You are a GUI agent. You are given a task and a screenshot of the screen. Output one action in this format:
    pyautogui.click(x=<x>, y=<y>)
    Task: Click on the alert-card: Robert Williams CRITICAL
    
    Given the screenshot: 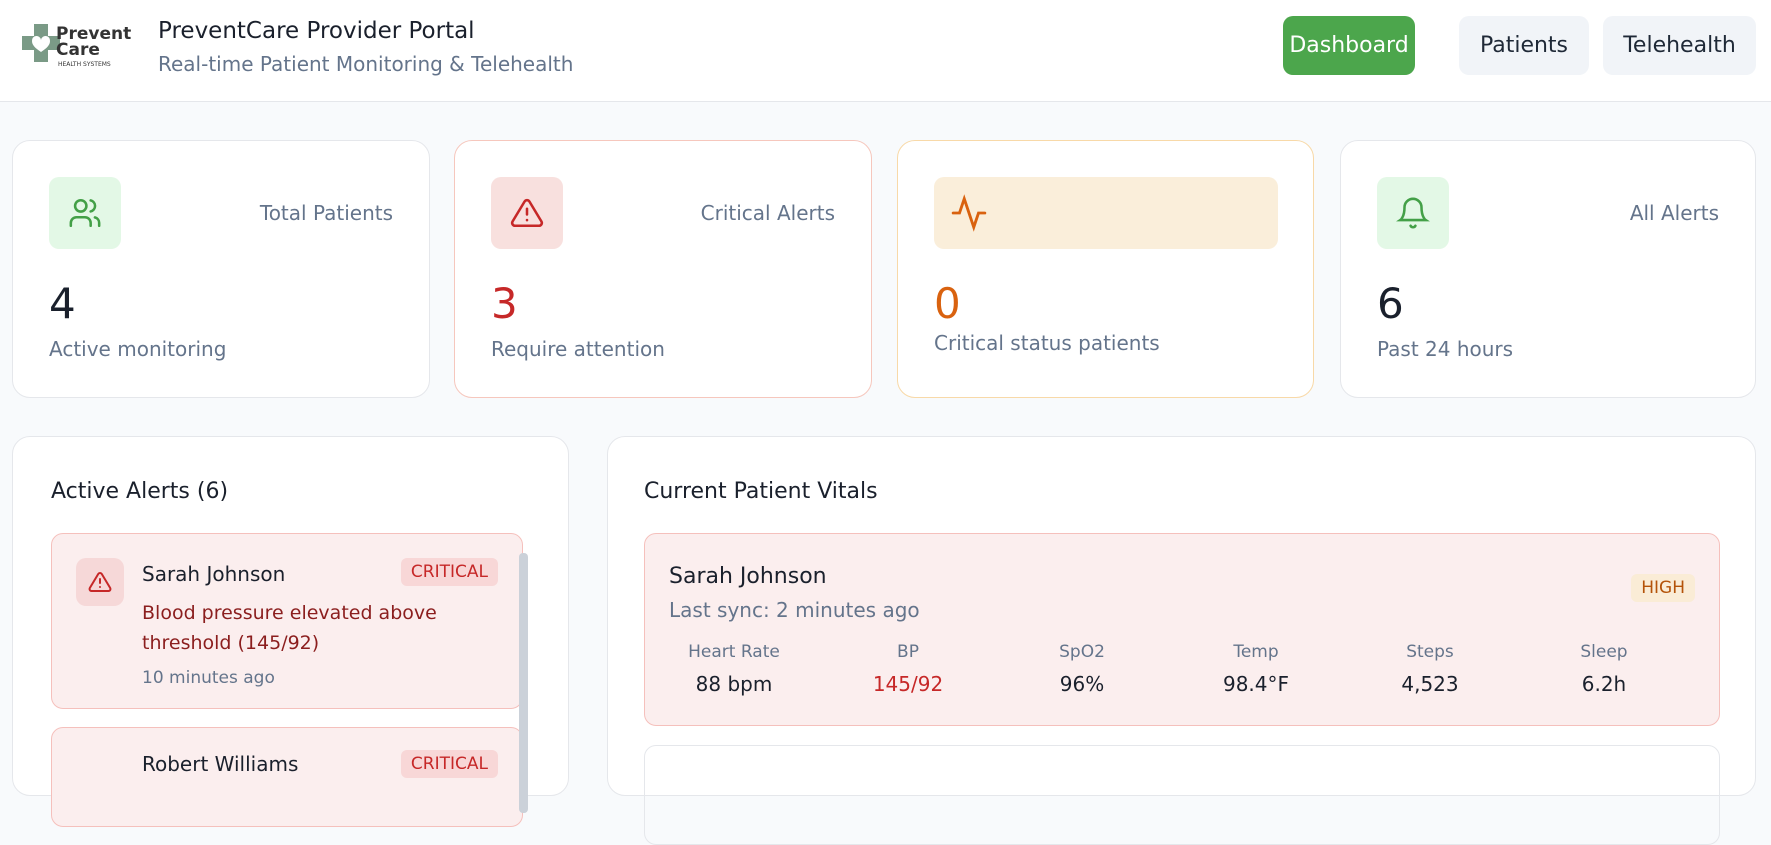 What is the action you would take?
    pyautogui.click(x=287, y=777)
    